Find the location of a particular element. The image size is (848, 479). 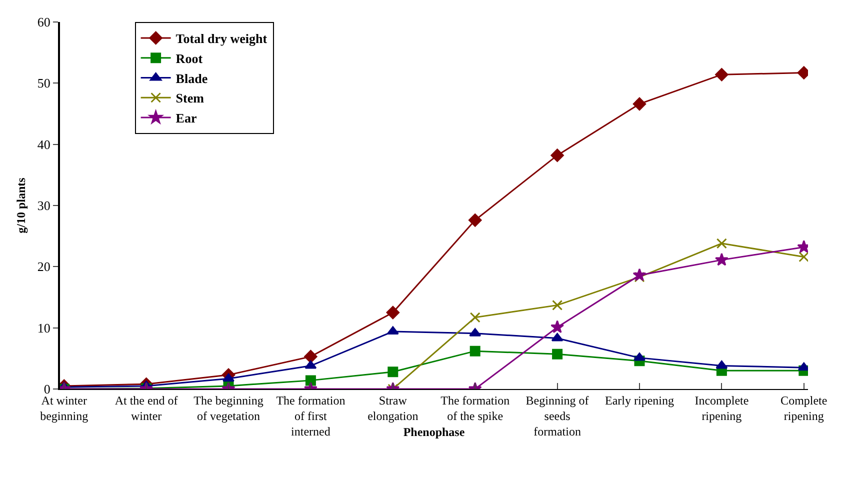

y-tick-label: 10 is located at coordinates (43, 328).